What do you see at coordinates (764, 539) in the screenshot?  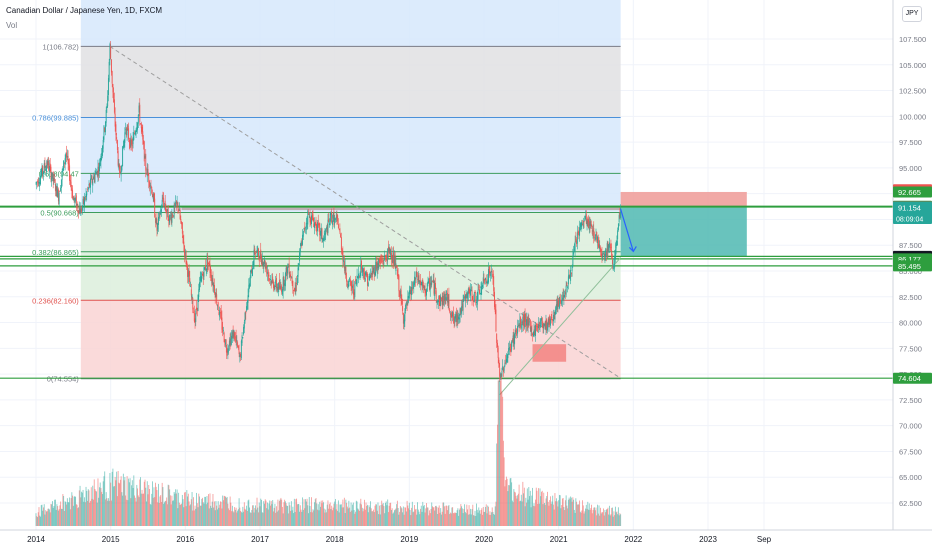 I see `x-tick-label-10: Sep` at bounding box center [764, 539].